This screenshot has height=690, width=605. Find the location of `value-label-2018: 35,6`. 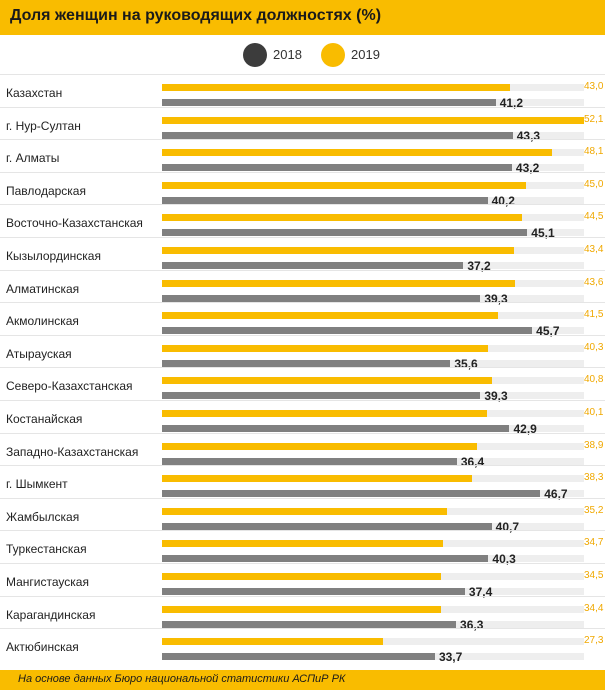

value-label-2018: 35,6 is located at coordinates (466, 363).